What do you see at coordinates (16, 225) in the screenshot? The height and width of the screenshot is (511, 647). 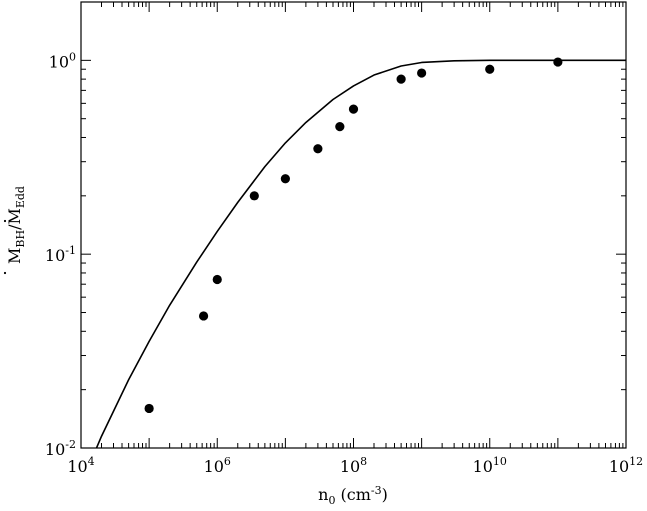 I see `svg-text: MBH/MEdd` at bounding box center [16, 225].